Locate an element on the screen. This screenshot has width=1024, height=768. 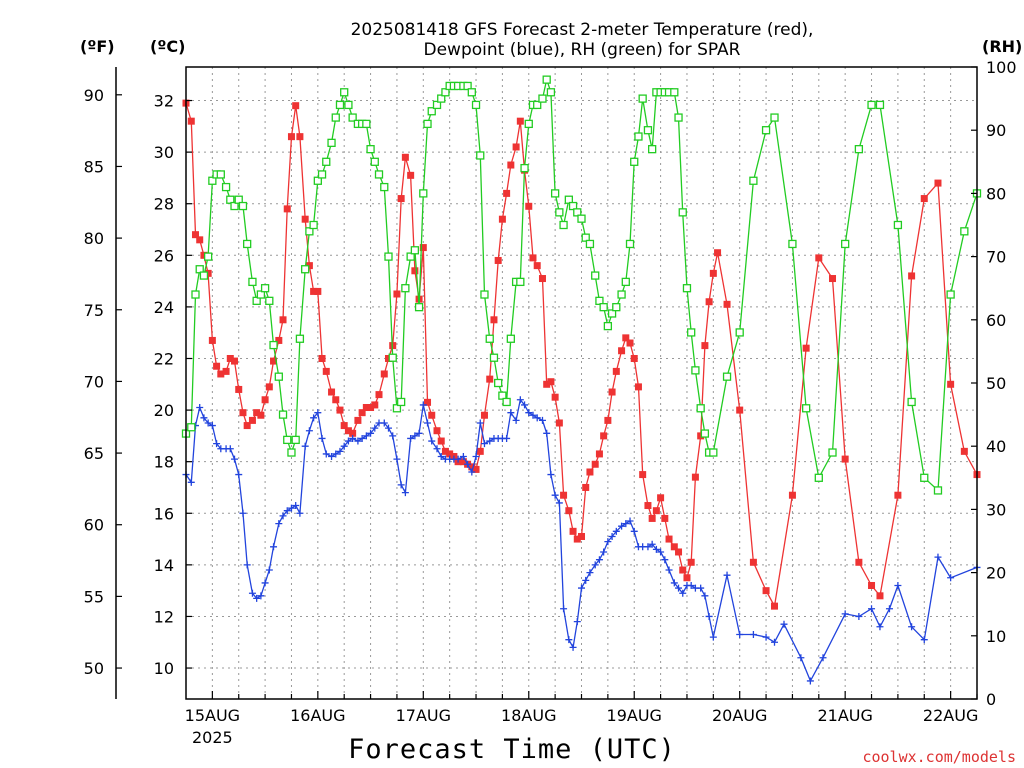
x-tick-label: 15AUG is located at coordinates (212, 715).